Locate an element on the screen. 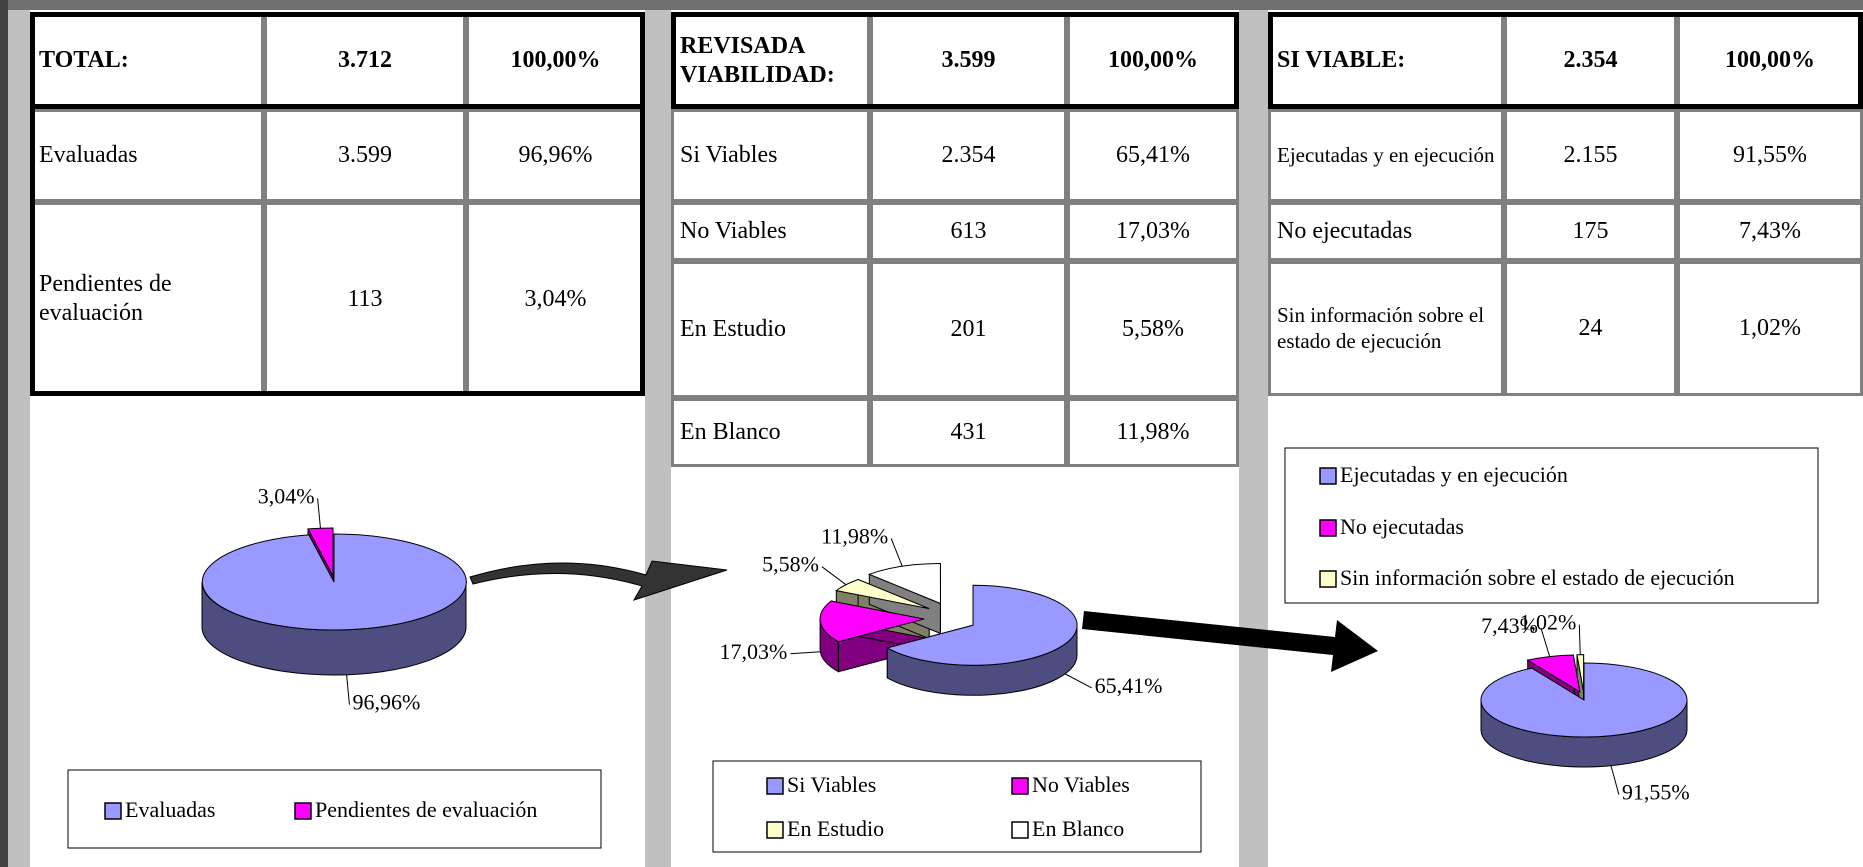  data-label: 91,55% is located at coordinates (1656, 792).